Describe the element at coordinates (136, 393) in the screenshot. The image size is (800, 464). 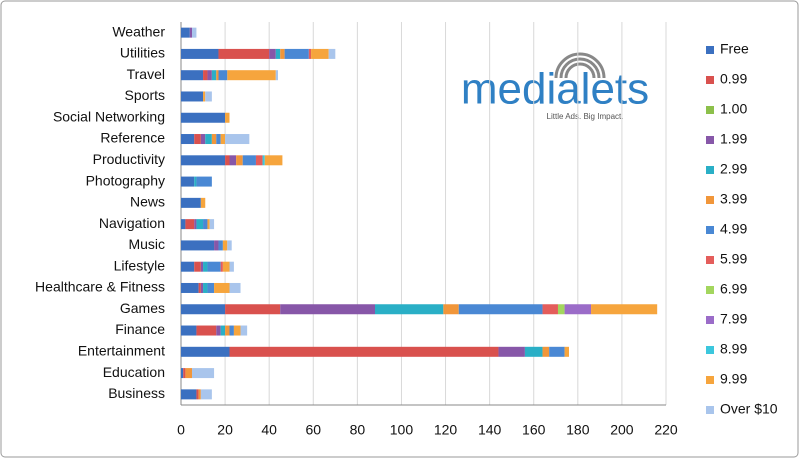
I see `y-tick-label: Business` at that location.